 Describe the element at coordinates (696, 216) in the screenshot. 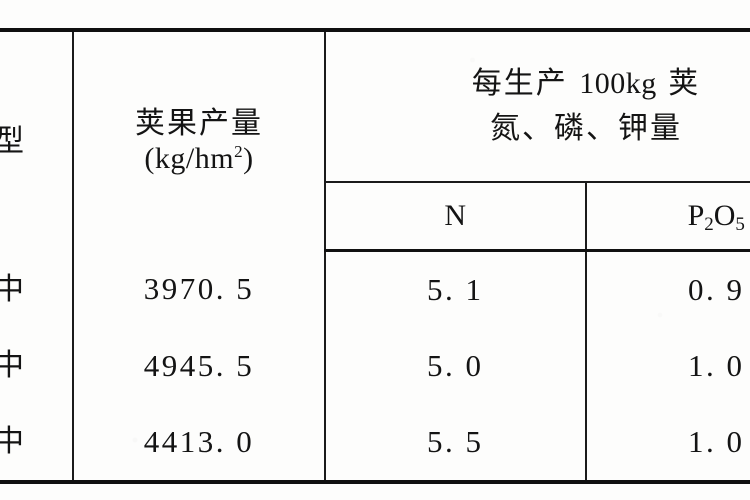

I see `p2o5-p: P` at that location.